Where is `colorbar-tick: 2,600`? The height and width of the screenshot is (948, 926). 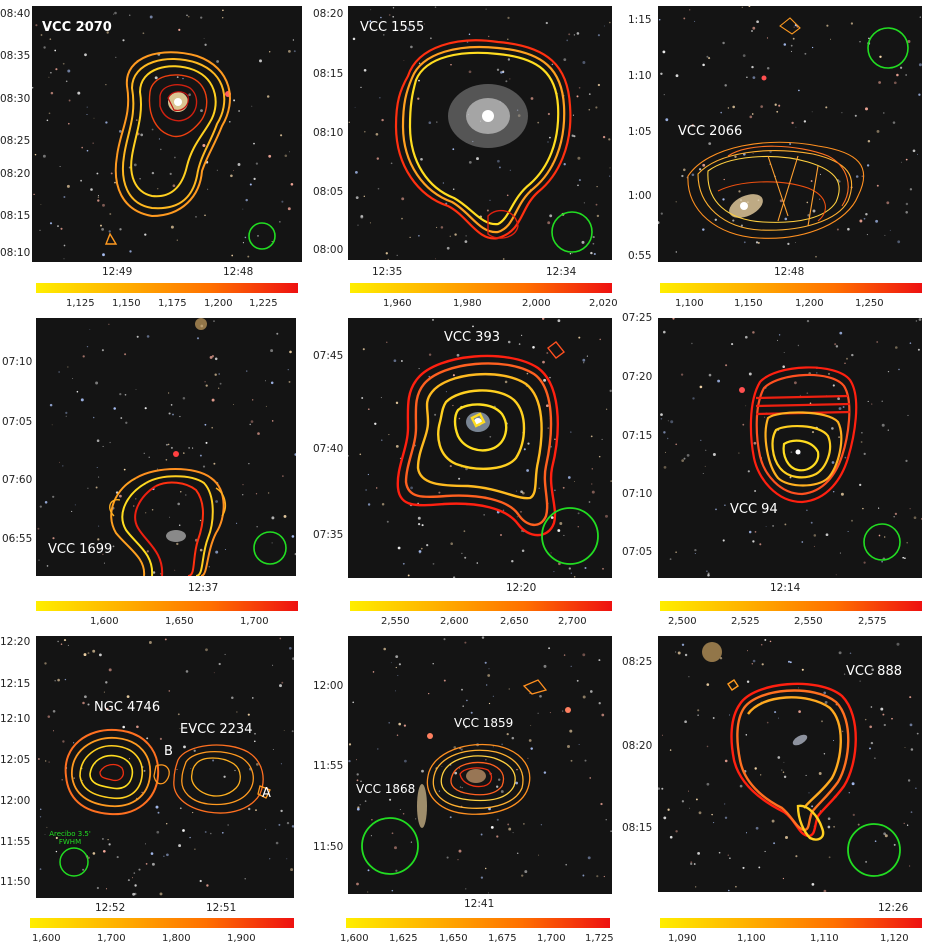 colorbar-tick: 2,600 is located at coordinates (454, 621).